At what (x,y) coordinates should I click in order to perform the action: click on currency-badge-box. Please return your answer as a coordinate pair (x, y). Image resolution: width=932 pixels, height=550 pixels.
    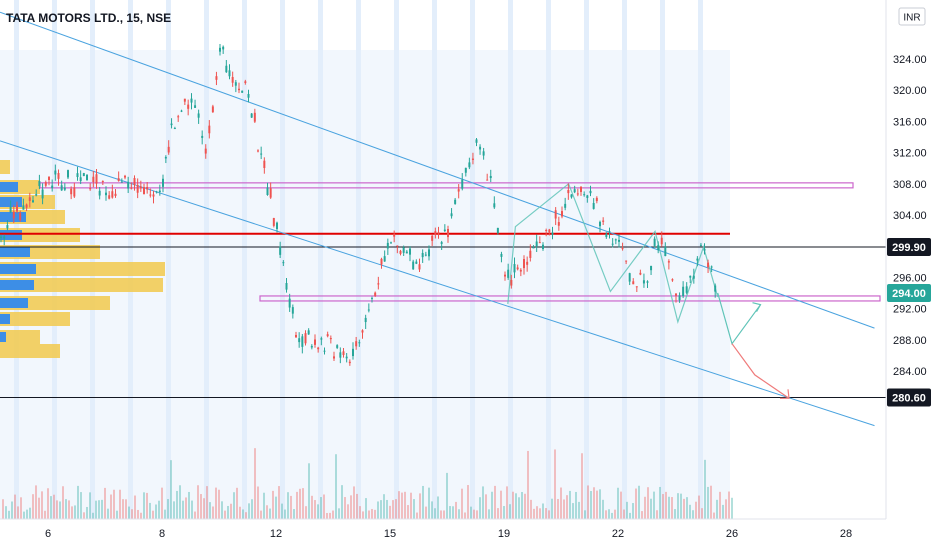
    Looking at the image, I should click on (912, 16).